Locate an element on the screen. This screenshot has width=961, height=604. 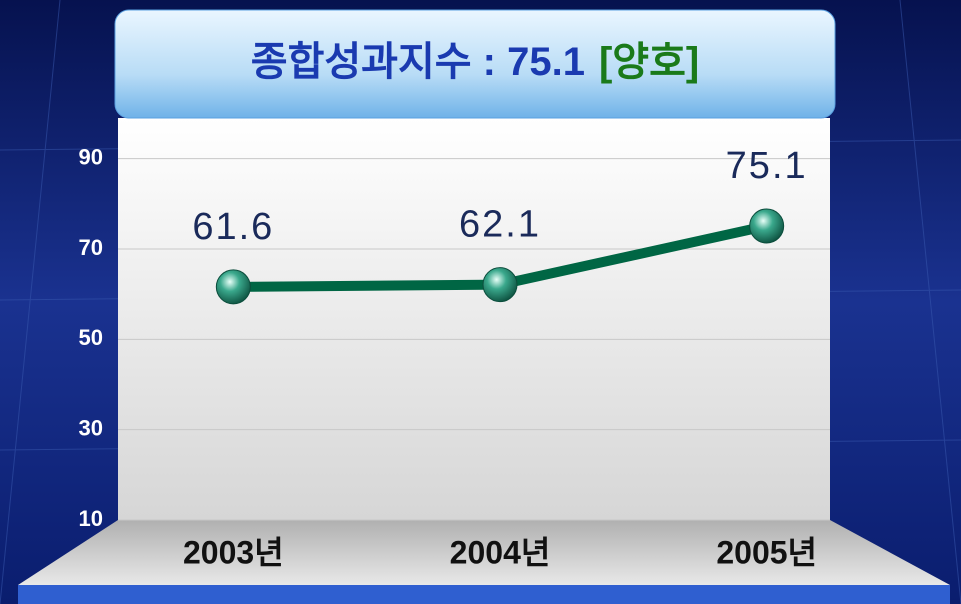
floor is located at coordinates (484, 552).